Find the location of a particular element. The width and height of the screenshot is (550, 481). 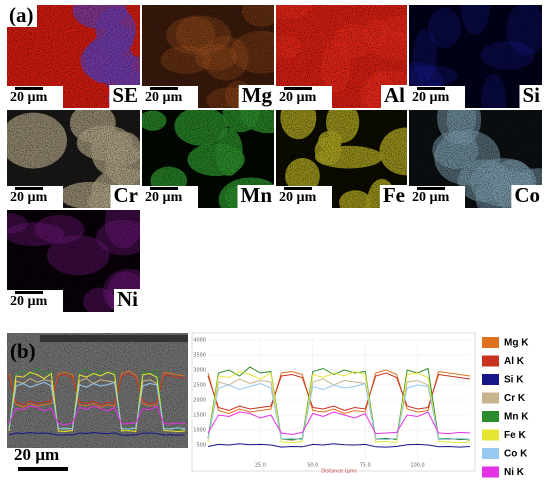

element-label: Co is located at coordinates (527, 195).